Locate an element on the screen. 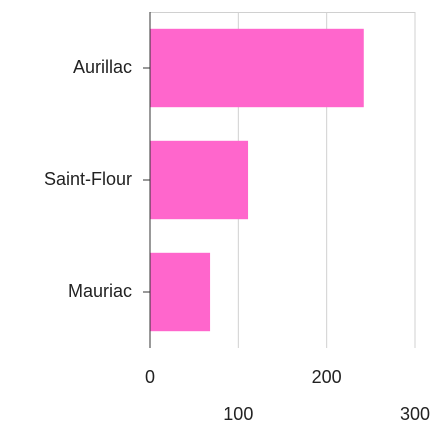 Image resolution: width=436 pixels, height=423 pixels. y-tick-label: Saint-Flour is located at coordinates (88, 179).